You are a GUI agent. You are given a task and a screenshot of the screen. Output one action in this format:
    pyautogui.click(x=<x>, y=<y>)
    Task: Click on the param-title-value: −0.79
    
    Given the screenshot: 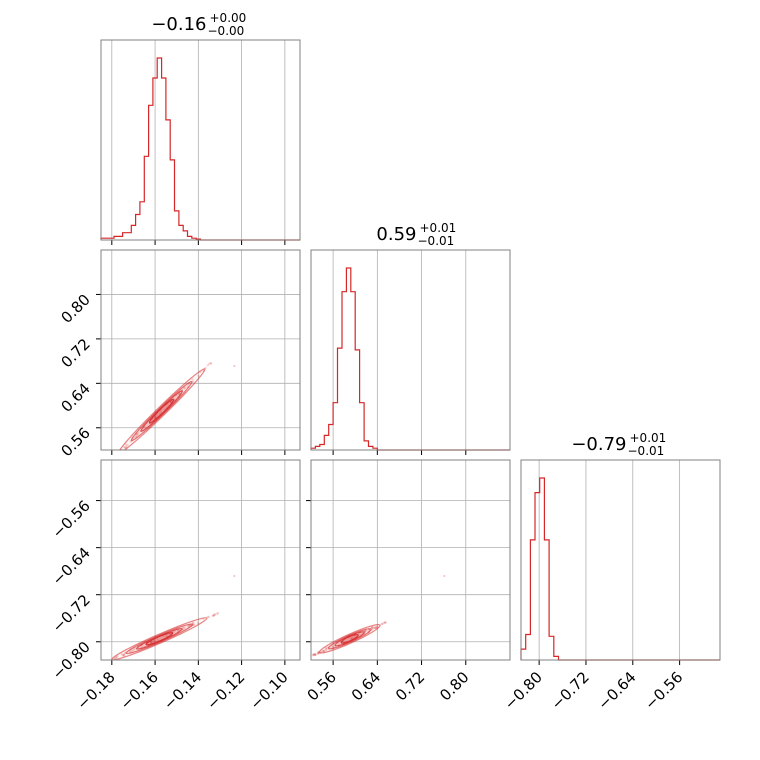 What is the action you would take?
    pyautogui.click(x=598, y=444)
    